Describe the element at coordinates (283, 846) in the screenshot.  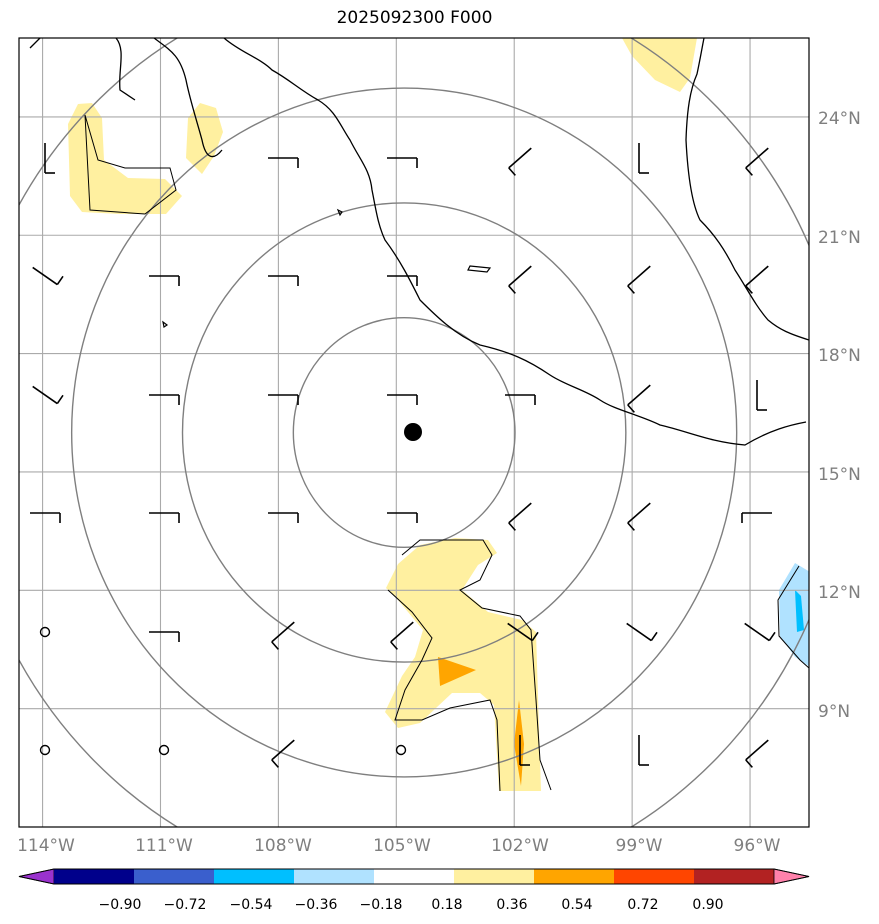
I see `lon-label: 108°W` at that location.